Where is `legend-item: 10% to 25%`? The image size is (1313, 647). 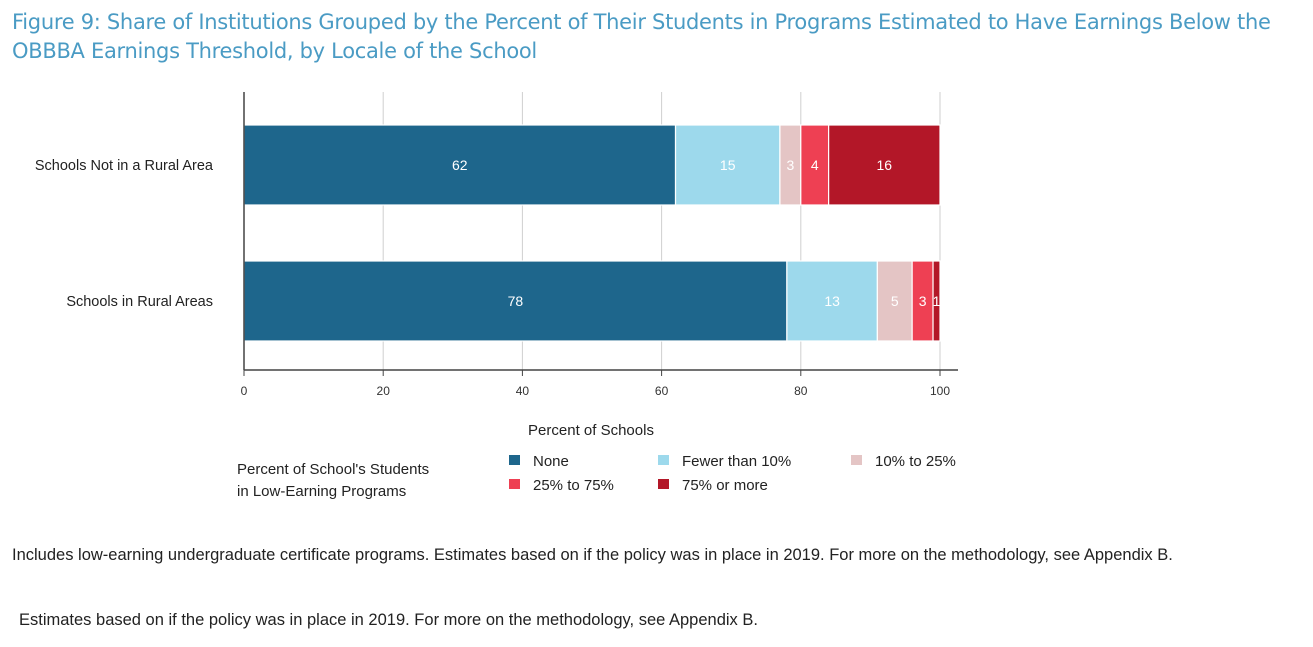
legend-item: 10% to 25% is located at coordinates (903, 461).